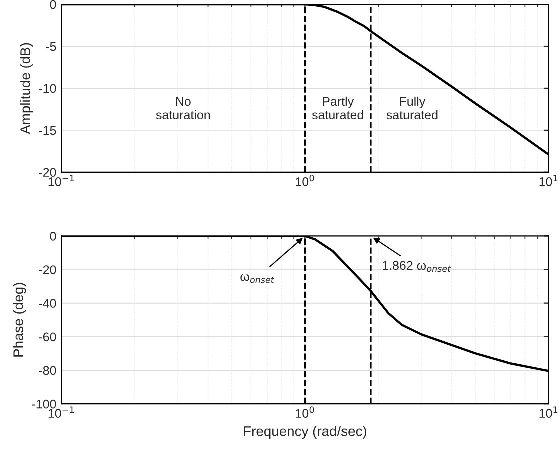 The height and width of the screenshot is (454, 560). Describe the element at coordinates (47, 371) in the screenshot. I see `y-tick-label: -80` at that location.